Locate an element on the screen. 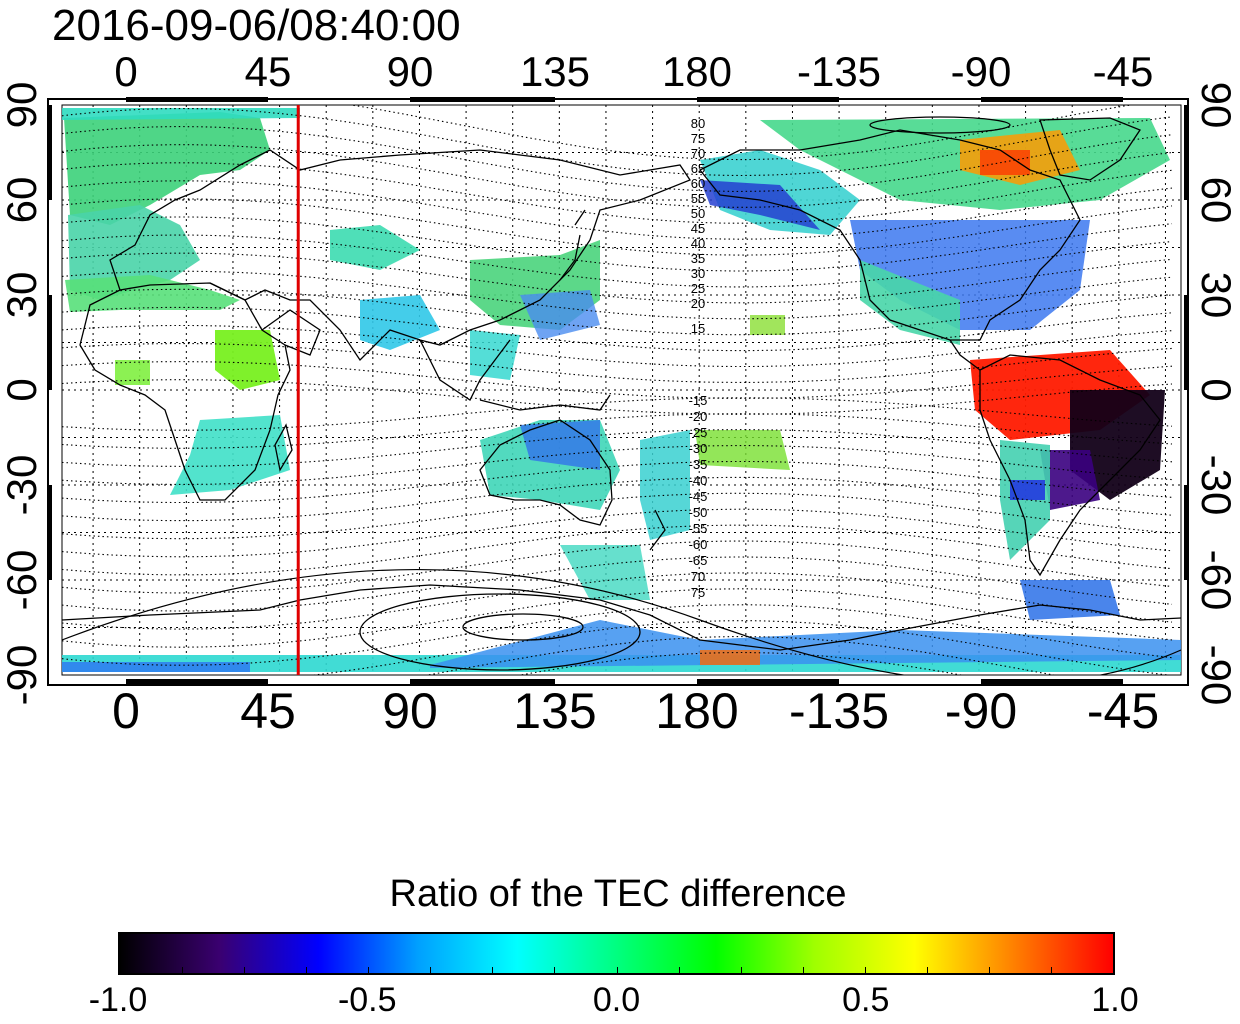 The image size is (1240, 1024). coastline-nz is located at coordinates (657, 530).